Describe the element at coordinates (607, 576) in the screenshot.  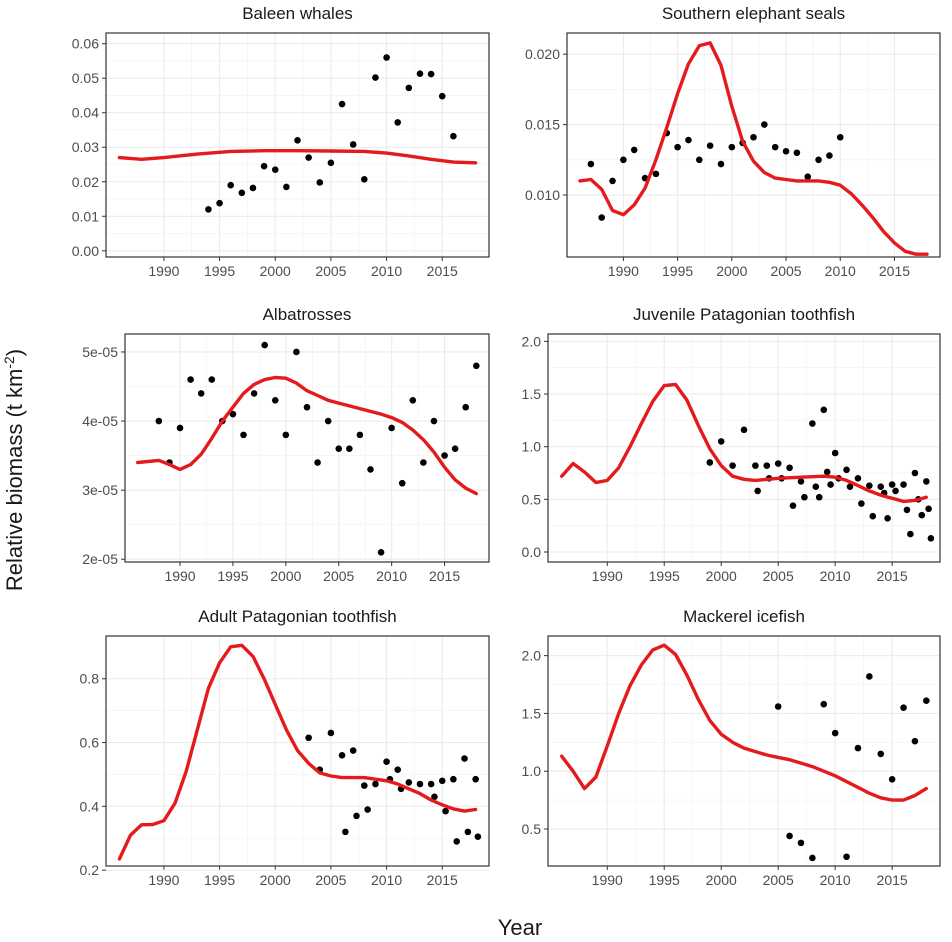
I see `x-tick-label: 1990` at that location.